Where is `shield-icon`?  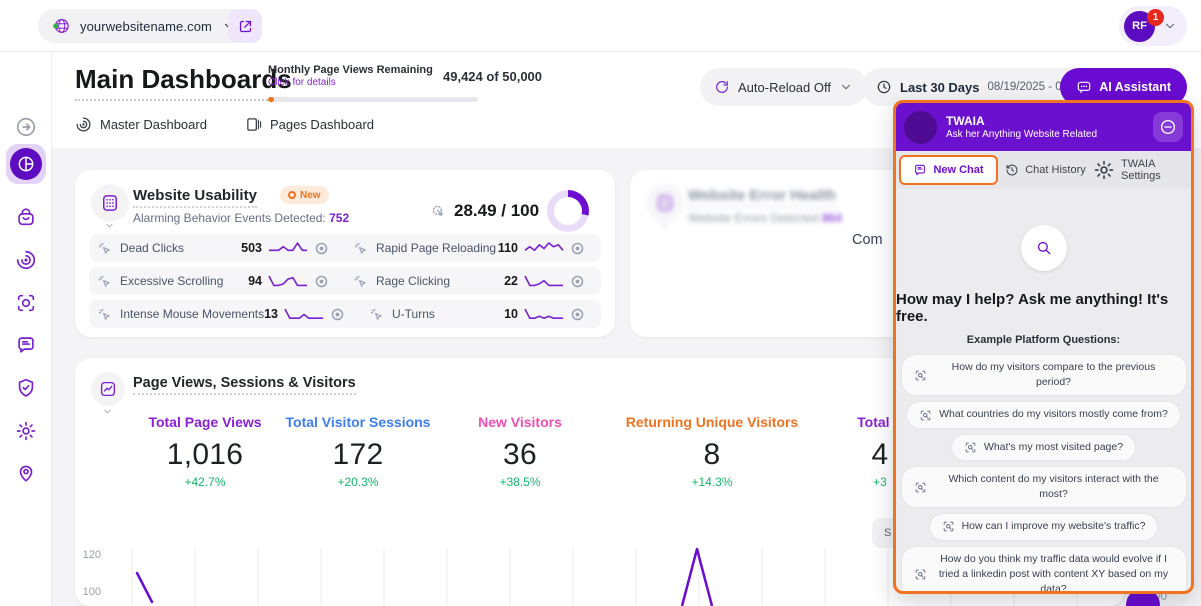 shield-icon is located at coordinates (26, 388).